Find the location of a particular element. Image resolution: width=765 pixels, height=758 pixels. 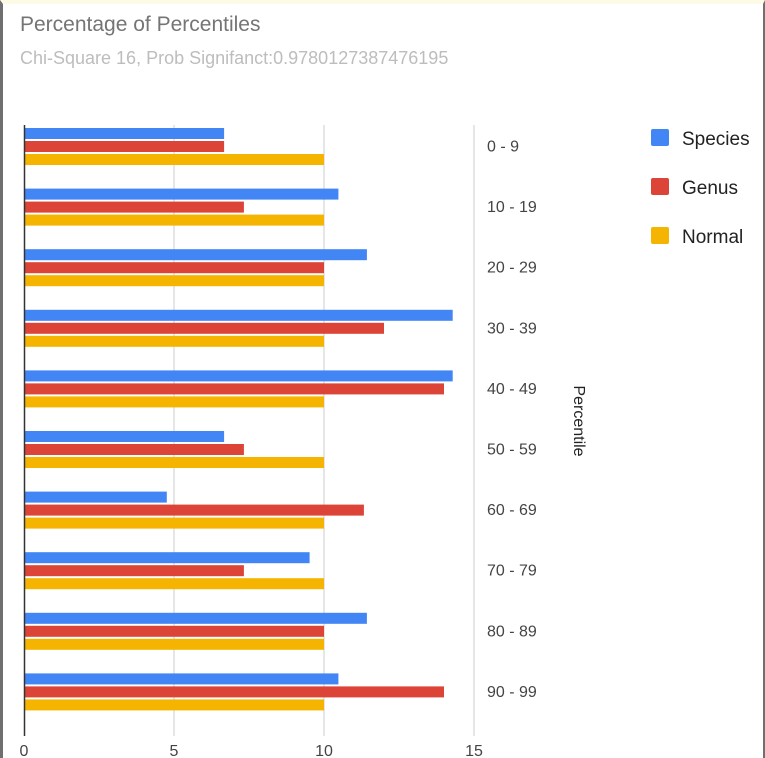

y-category-label: 50 - 59 is located at coordinates (512, 450).